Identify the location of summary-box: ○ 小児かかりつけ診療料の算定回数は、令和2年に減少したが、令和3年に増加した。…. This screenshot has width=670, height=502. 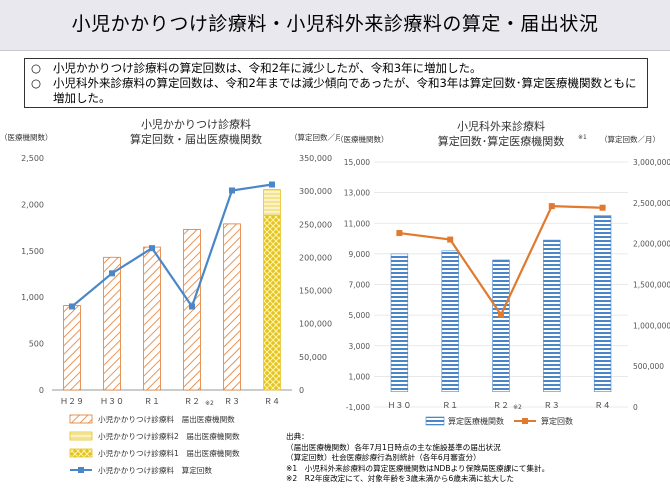
(336, 83).